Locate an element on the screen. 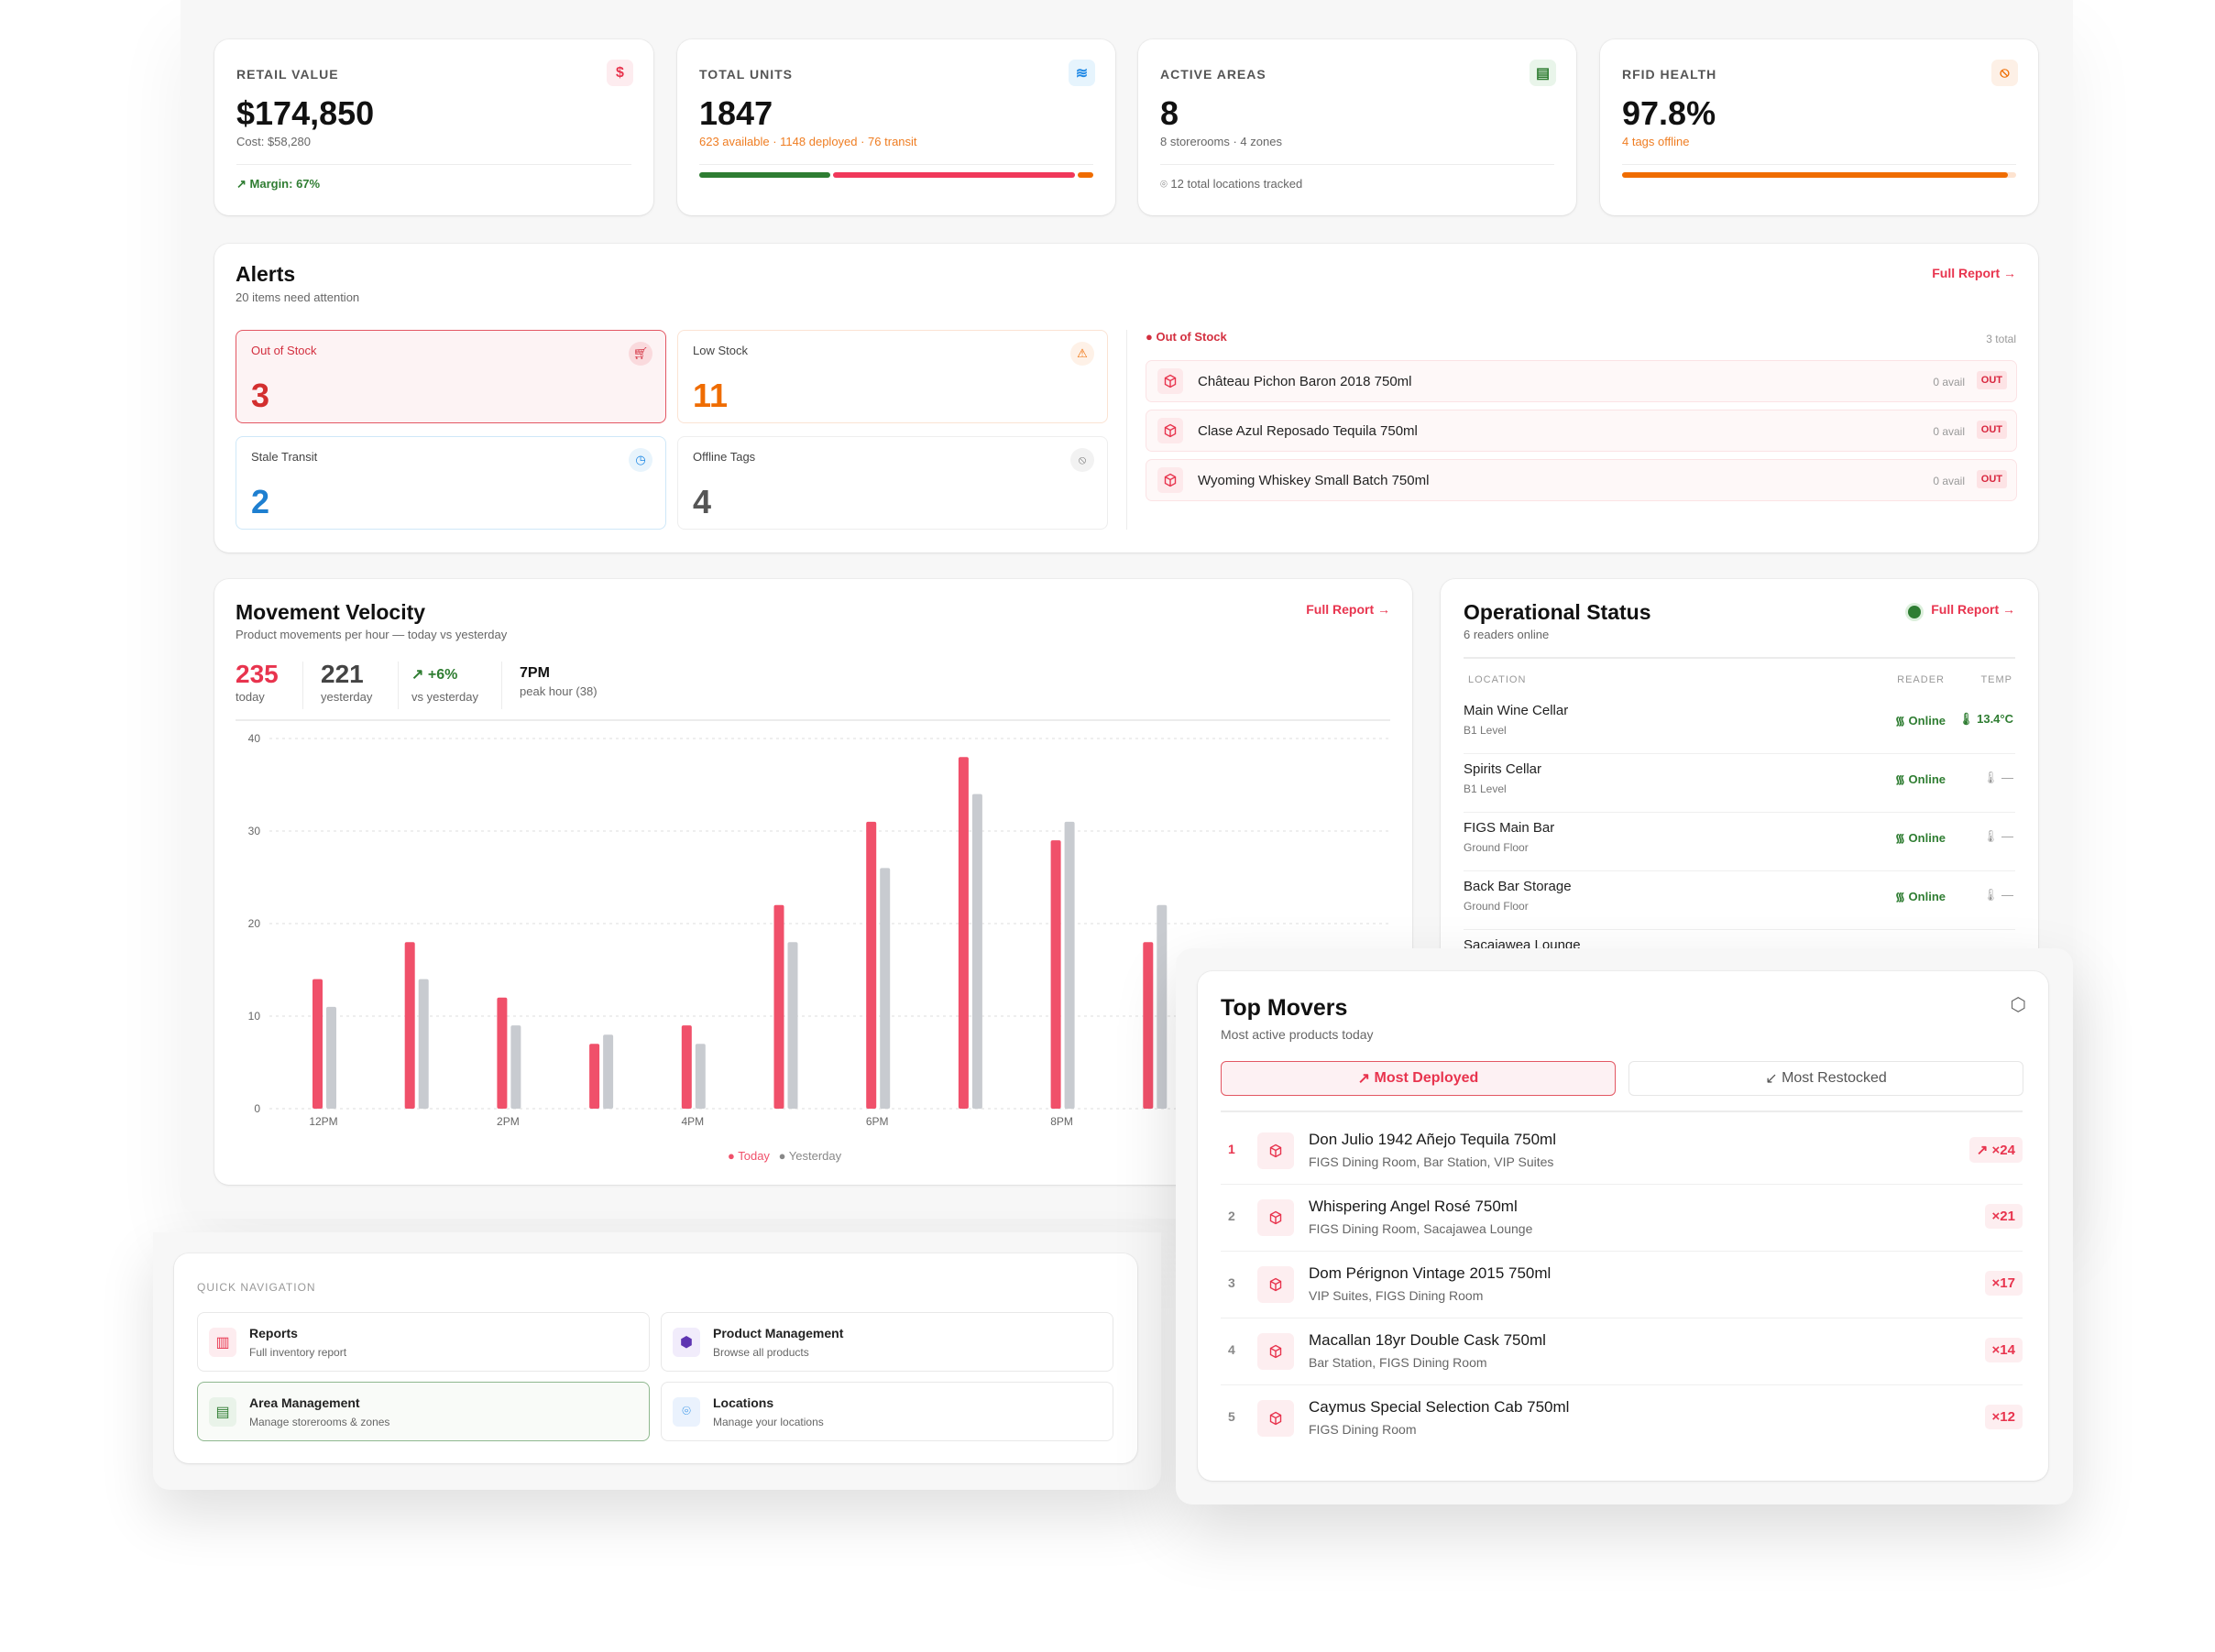 The image size is (2215, 1652). x-tick-label: 2PM is located at coordinates (508, 1121).